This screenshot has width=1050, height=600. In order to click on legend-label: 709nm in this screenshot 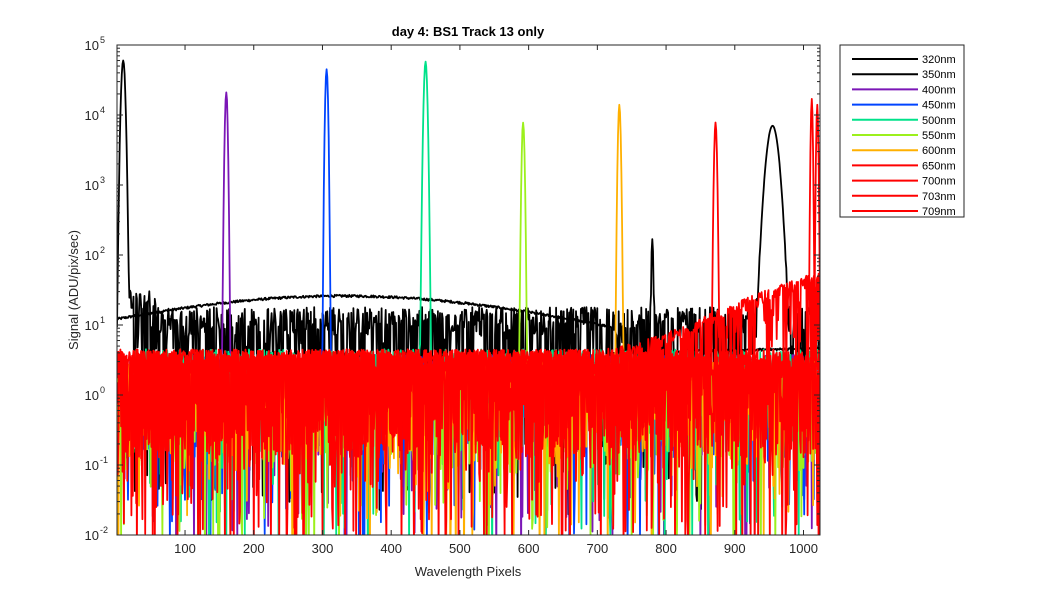, I will do `click(939, 212)`.